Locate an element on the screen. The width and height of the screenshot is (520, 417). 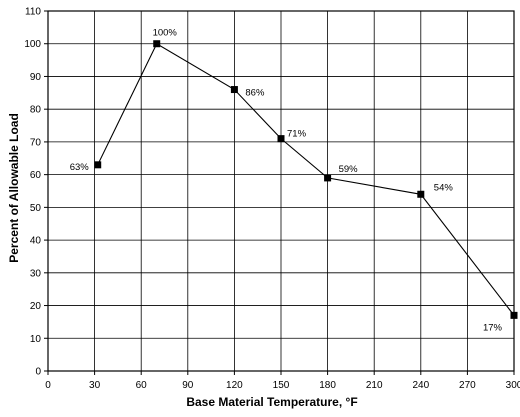
y-tick-label: 40 is located at coordinates (36, 241).